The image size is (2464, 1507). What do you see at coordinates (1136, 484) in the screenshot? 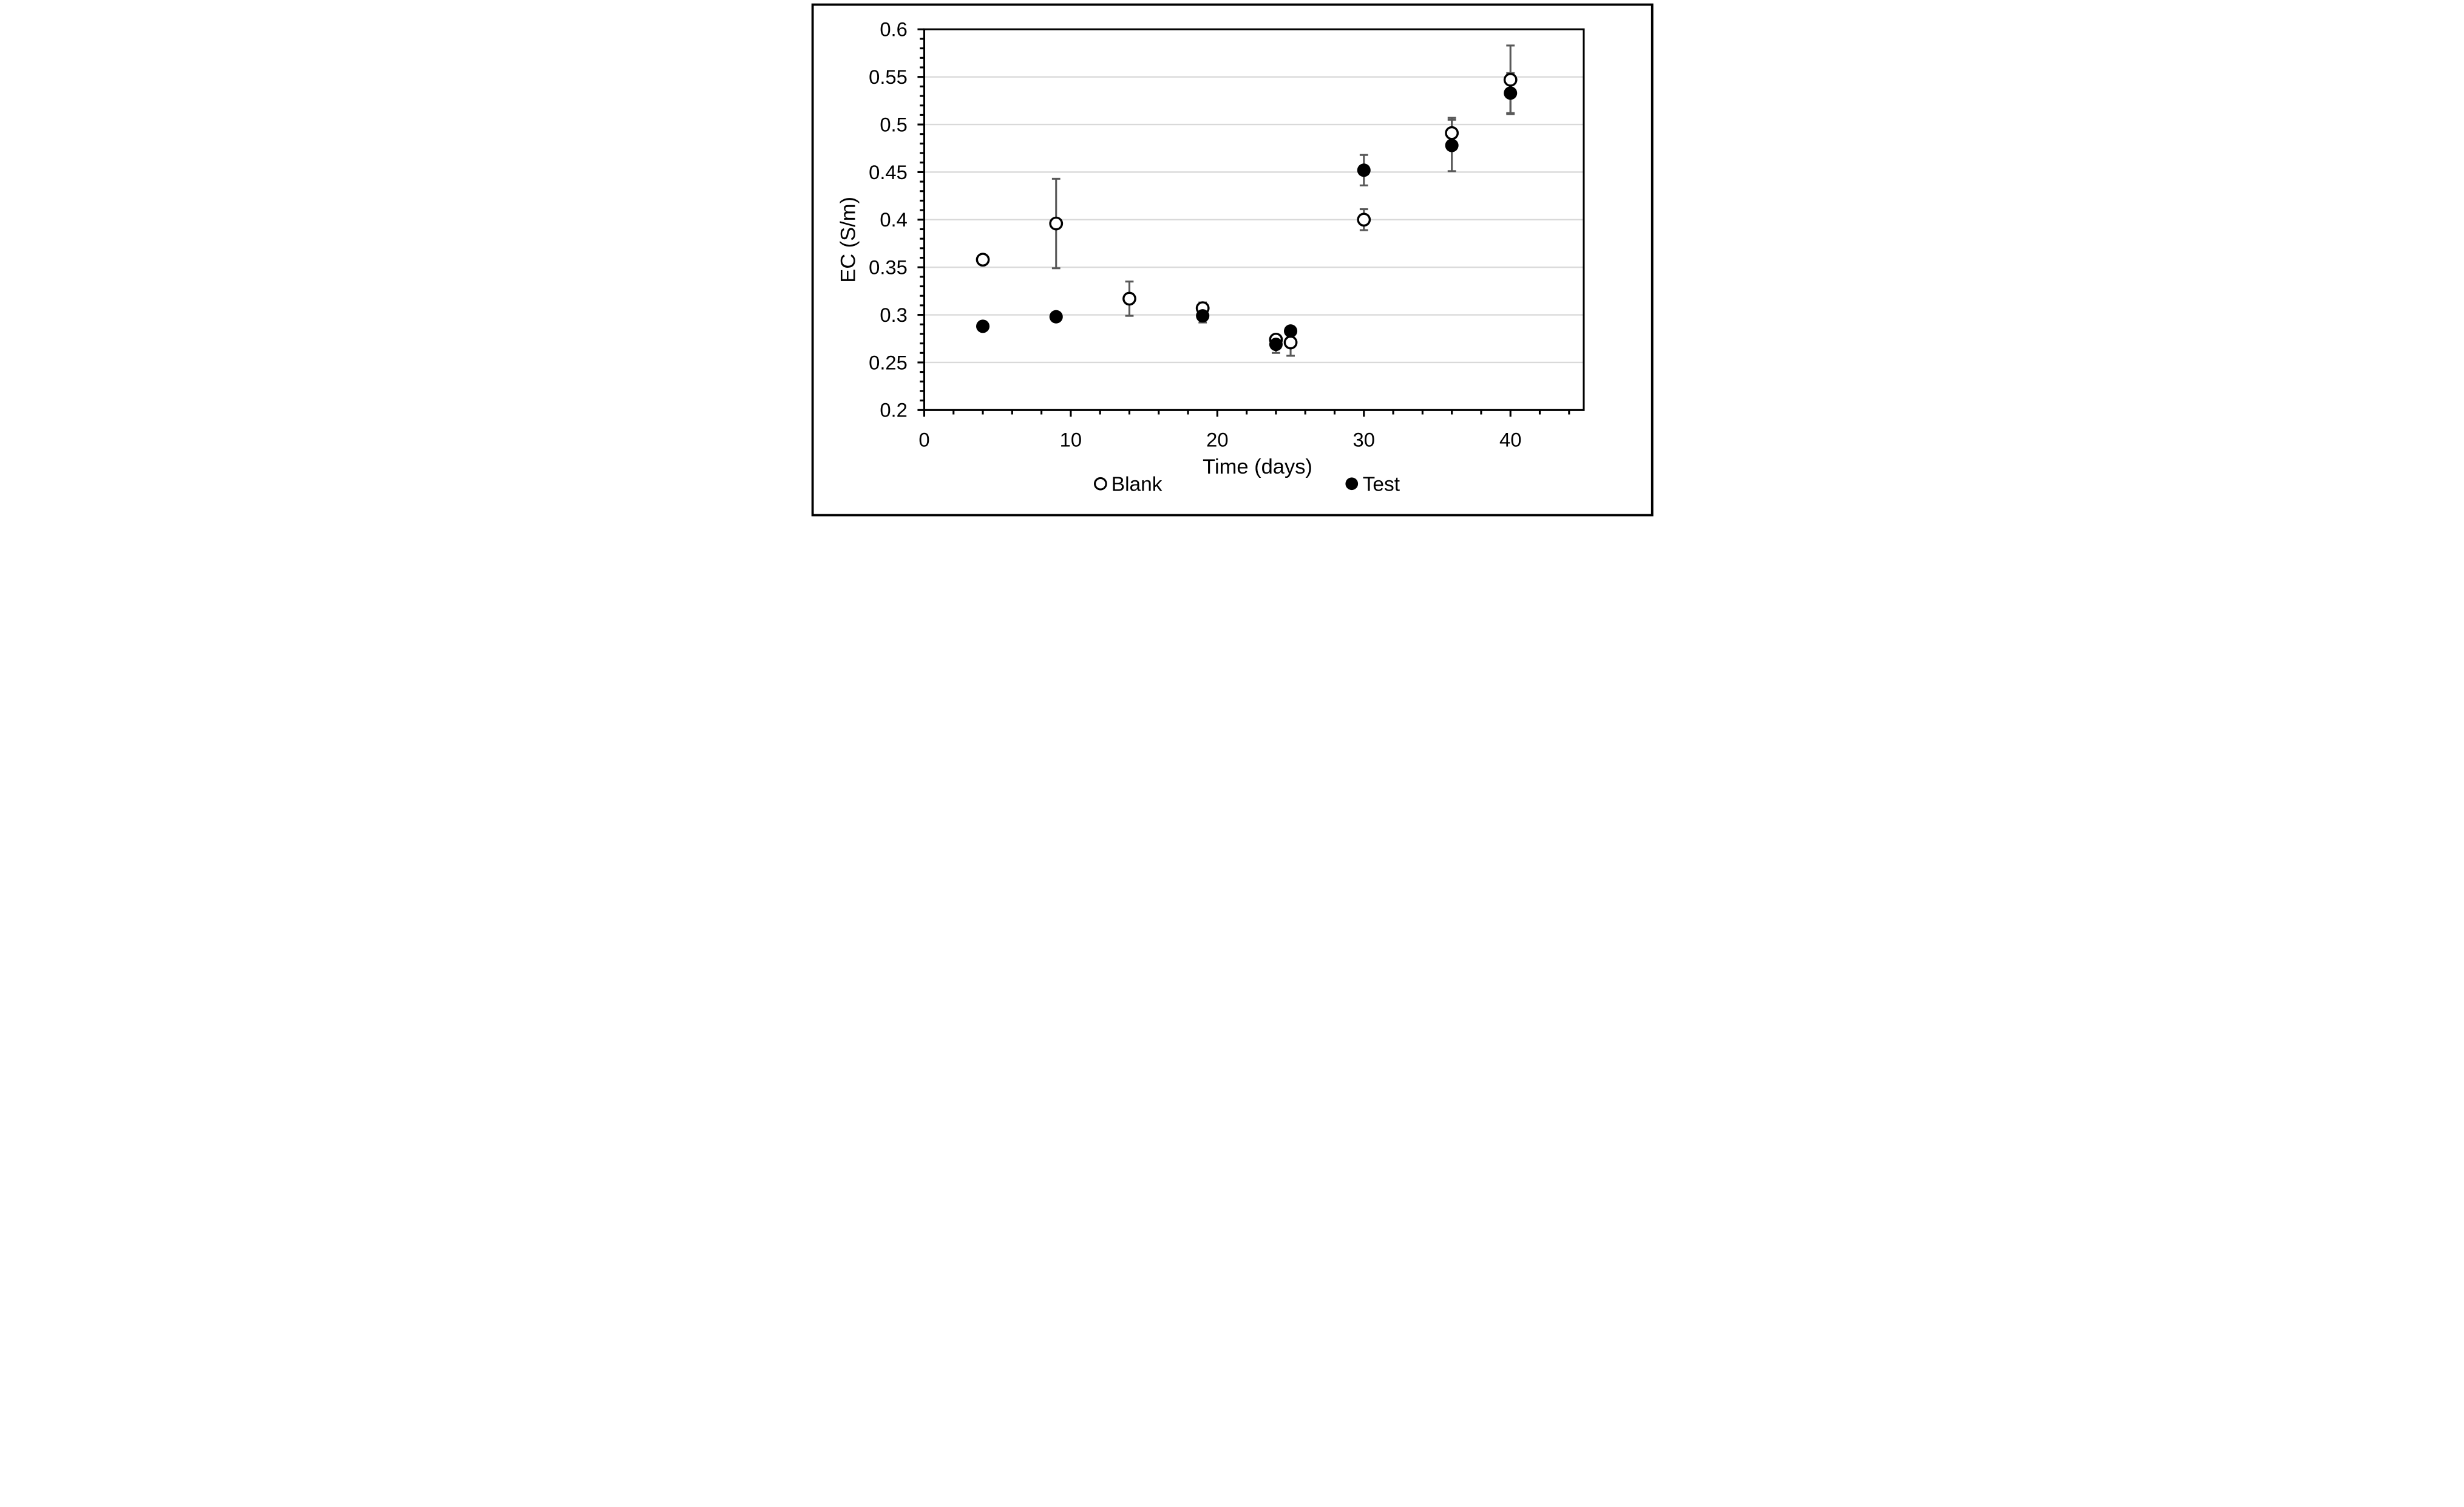
I see `legend-label-blank: Blank` at bounding box center [1136, 484].